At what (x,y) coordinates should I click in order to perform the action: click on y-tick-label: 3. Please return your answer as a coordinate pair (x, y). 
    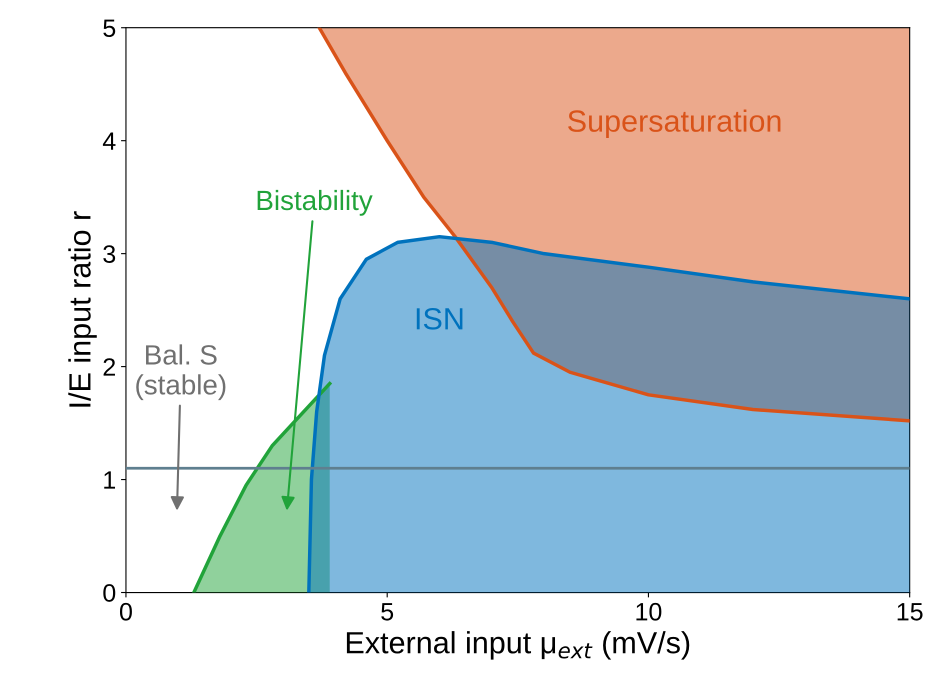
    Looking at the image, I should click on (109, 254).